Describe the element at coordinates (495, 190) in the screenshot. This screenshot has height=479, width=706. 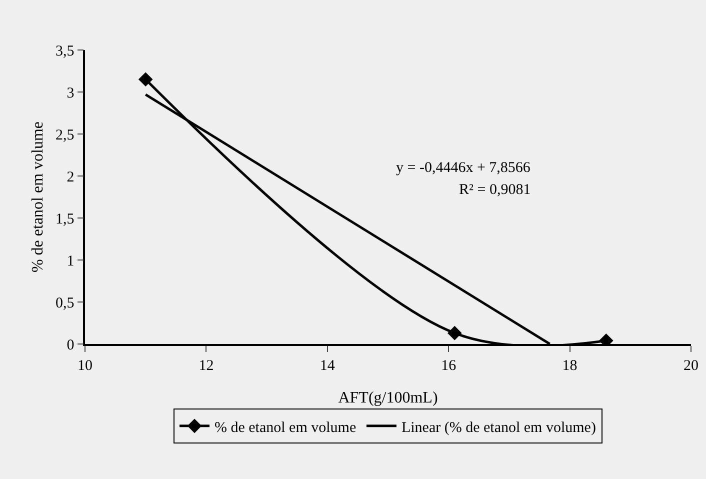
I see `annotation: R² = 0,9081` at that location.